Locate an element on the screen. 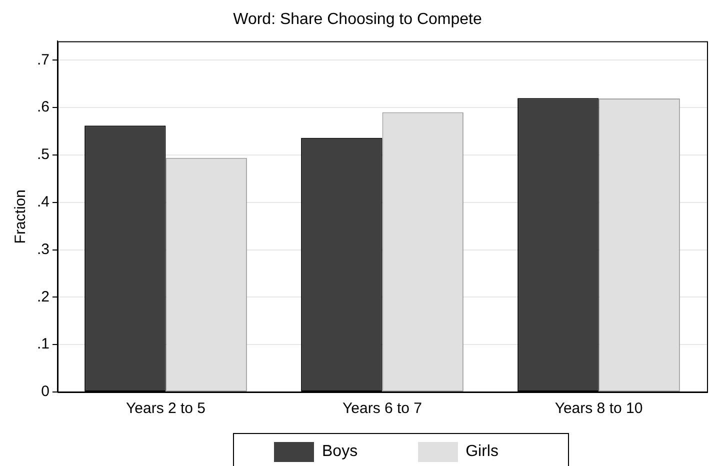 Image resolution: width=714 pixels, height=466 pixels. y-axis-title: Fraction is located at coordinates (21, 217).